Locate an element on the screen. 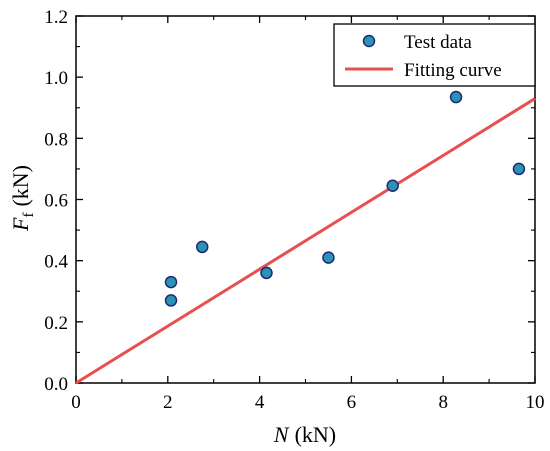 The width and height of the screenshot is (550, 451). y-tick-label: 0.8 is located at coordinates (56, 139).